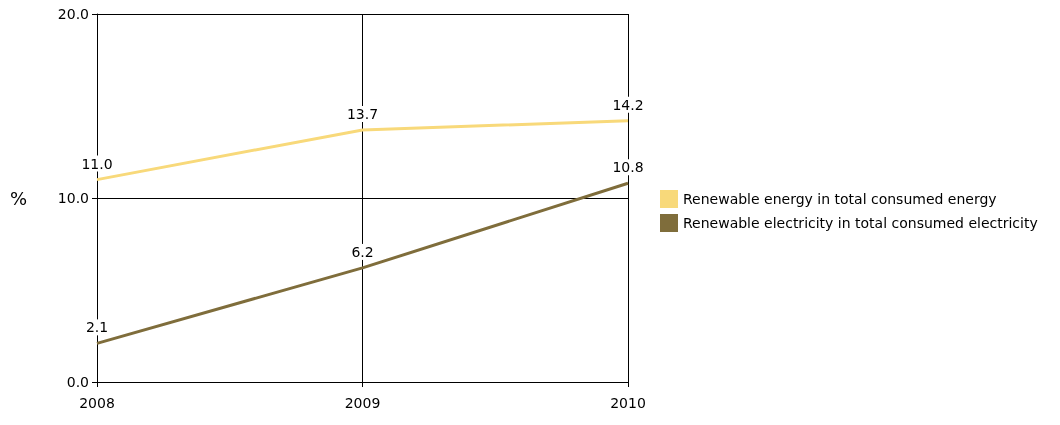 The width and height of the screenshot is (1060, 425). What do you see at coordinates (77, 382) in the screenshot?
I see `y-tick-label: 0.0` at bounding box center [77, 382].